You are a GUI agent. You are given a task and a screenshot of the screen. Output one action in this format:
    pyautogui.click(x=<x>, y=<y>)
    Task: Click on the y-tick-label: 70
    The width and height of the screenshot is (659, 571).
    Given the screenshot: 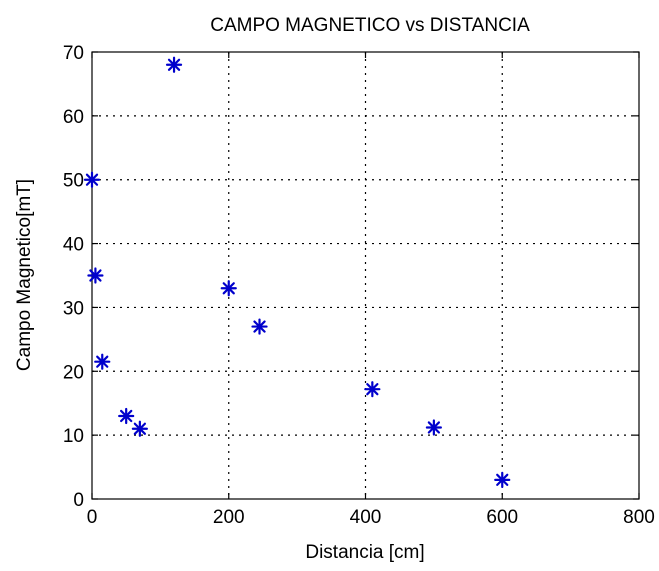 What is the action you would take?
    pyautogui.click(x=73, y=53)
    